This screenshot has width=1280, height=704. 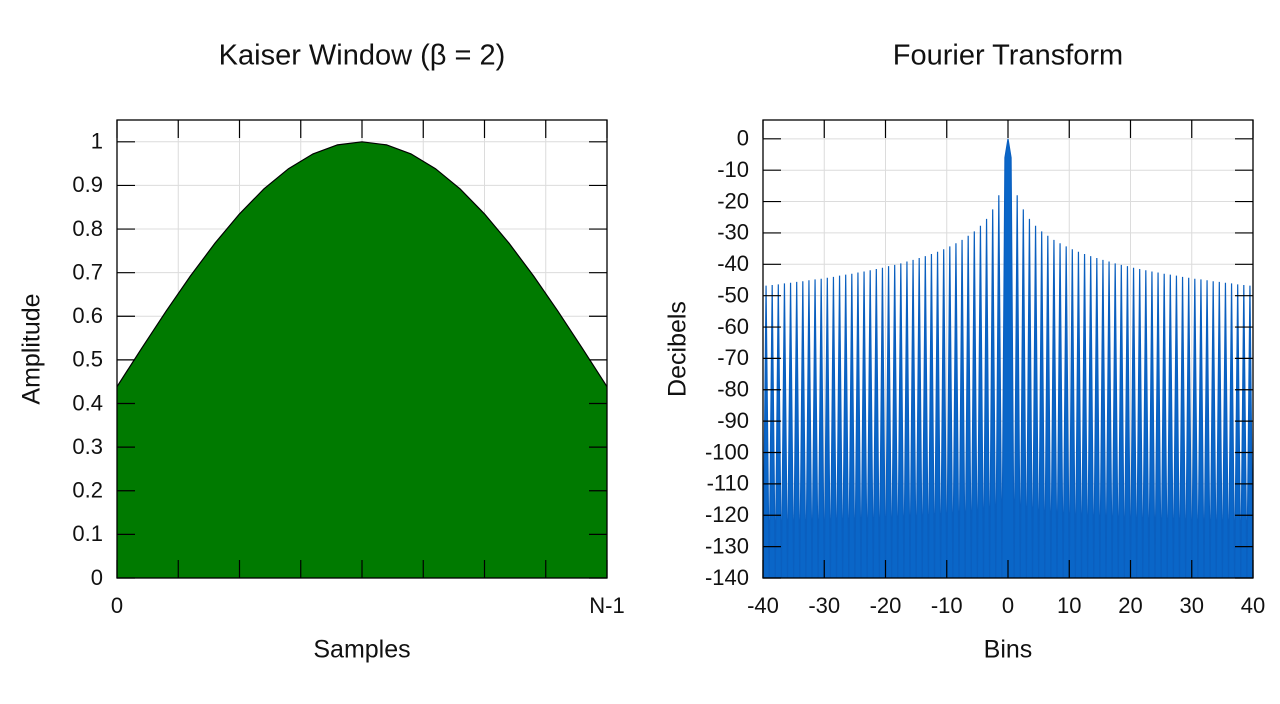 What do you see at coordinates (87, 359) in the screenshot?
I see `y-tick-label: 0.5` at bounding box center [87, 359].